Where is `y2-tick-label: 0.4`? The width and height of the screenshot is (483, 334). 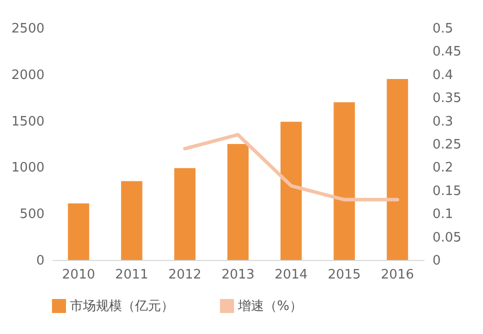
y2-tick-label: 0.4 is located at coordinates (443, 75).